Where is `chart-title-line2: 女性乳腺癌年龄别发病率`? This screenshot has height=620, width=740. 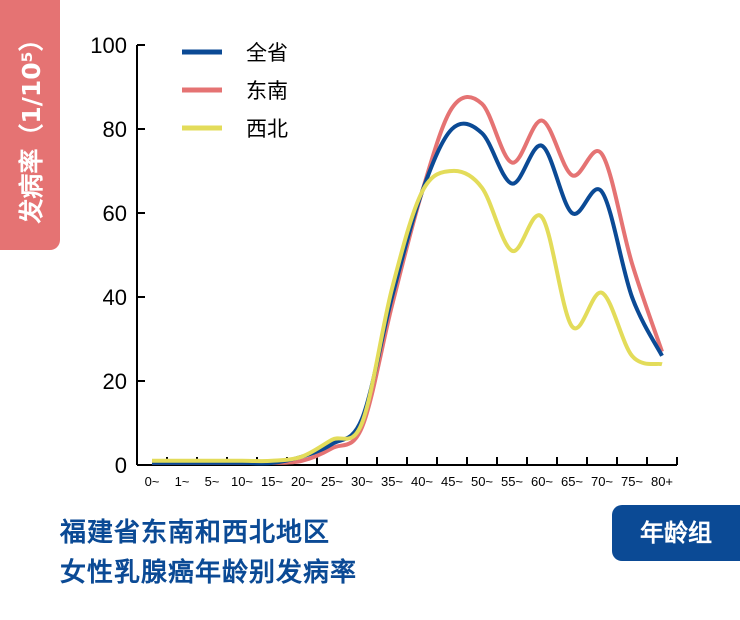
chart-title-line2: 女性乳腺癌年龄别发病率 is located at coordinates (209, 573).